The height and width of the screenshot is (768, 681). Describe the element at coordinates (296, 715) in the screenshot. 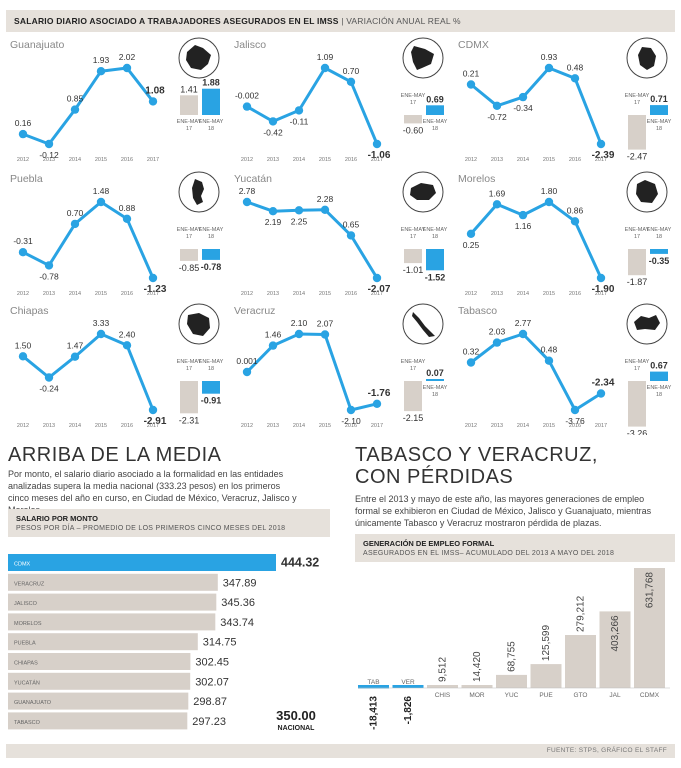

I see `reference-value: 350.00` at that location.